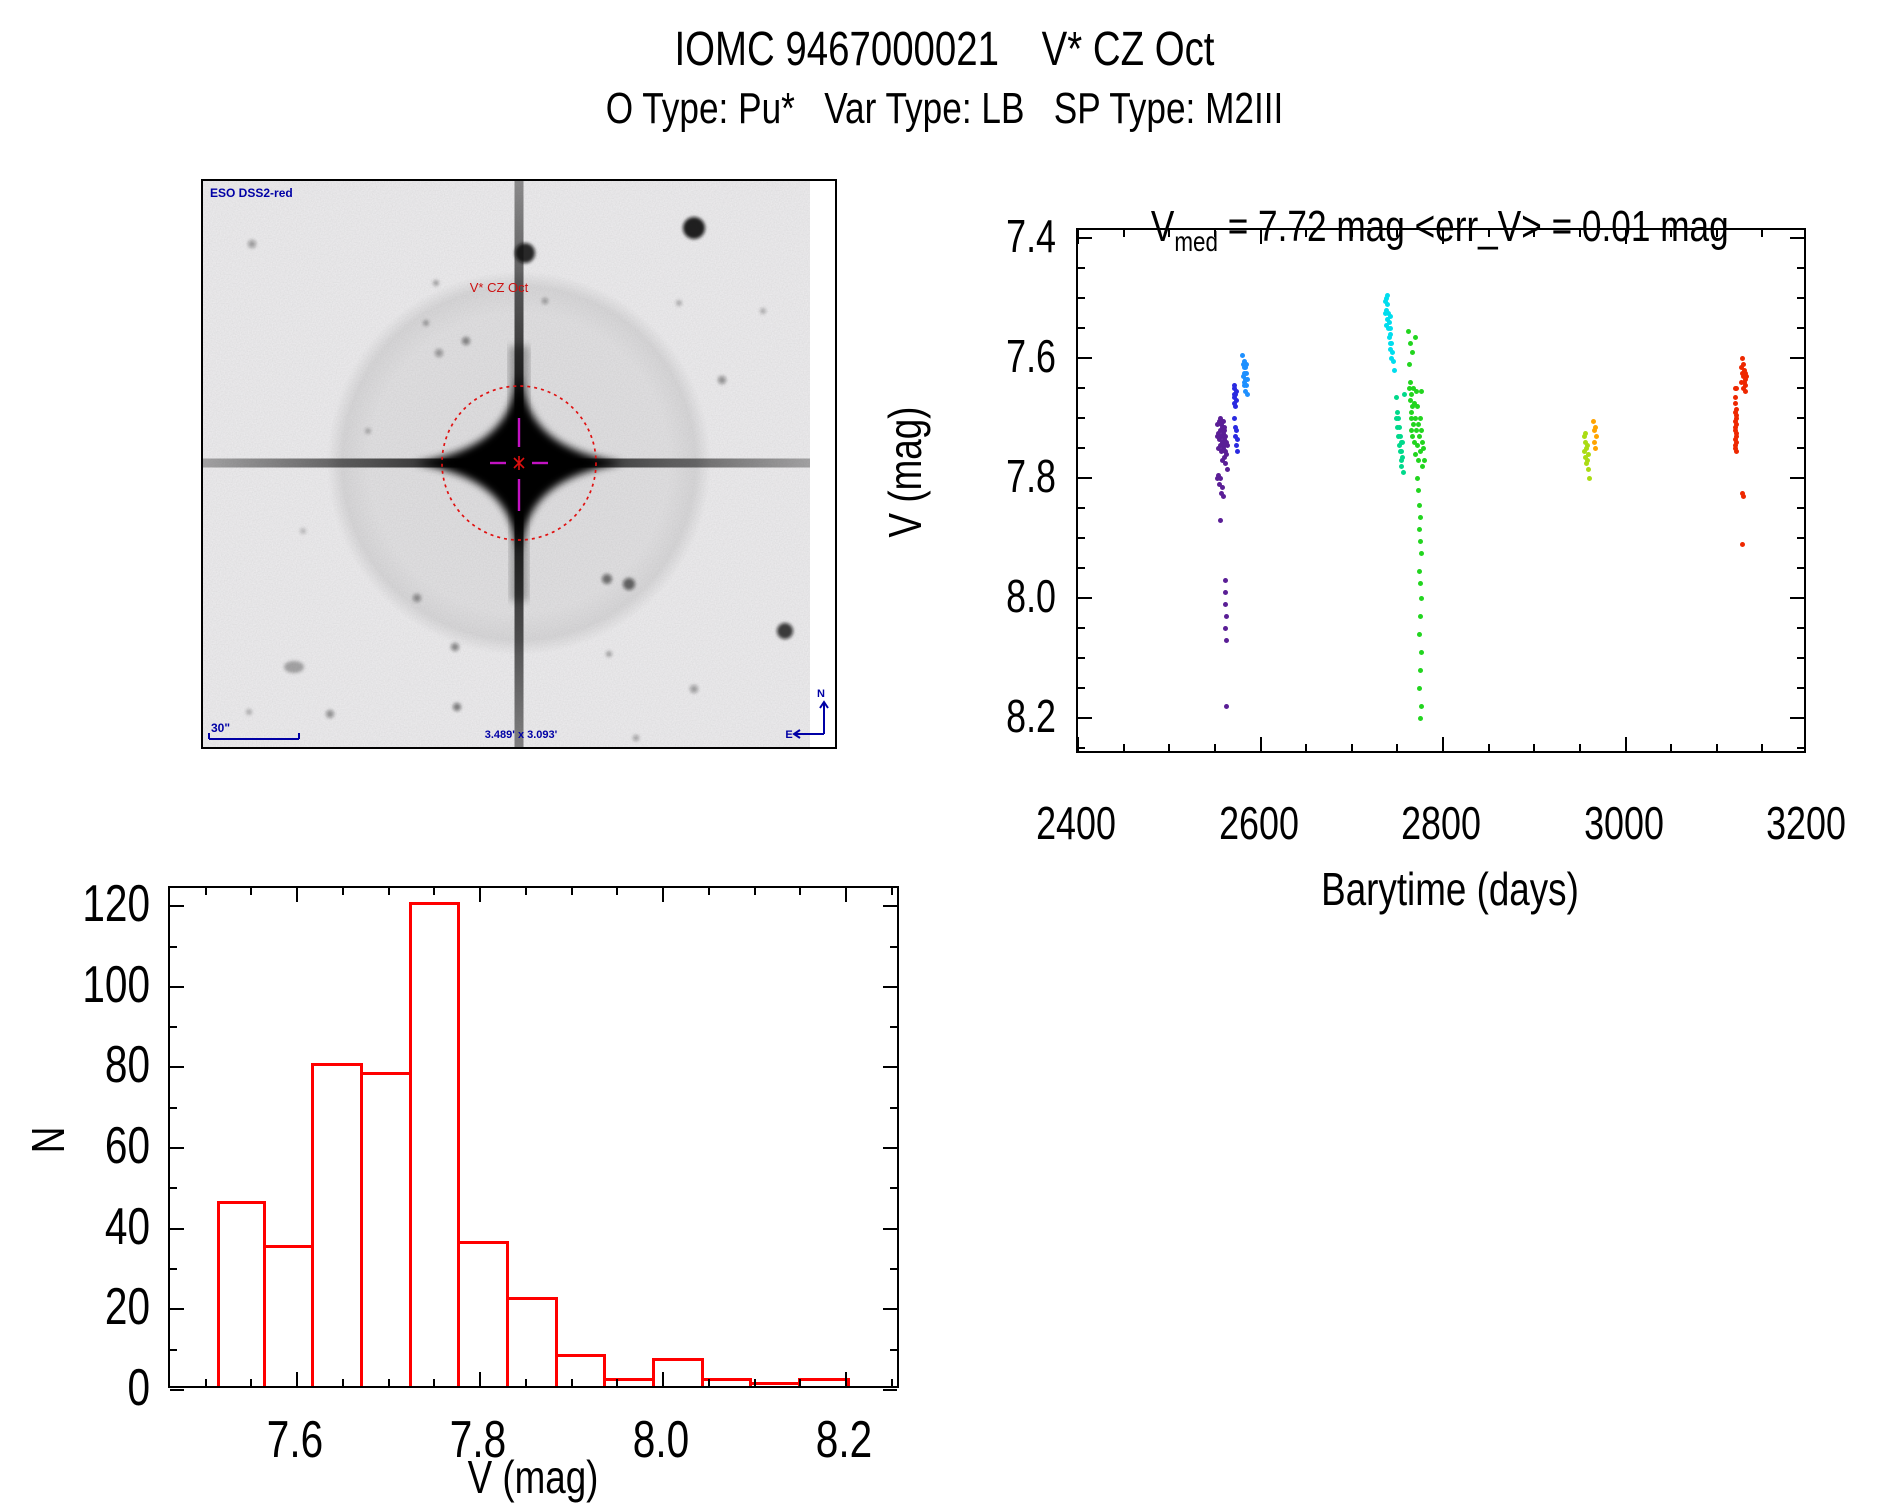  I want to click on target-marker, so click(519, 463).